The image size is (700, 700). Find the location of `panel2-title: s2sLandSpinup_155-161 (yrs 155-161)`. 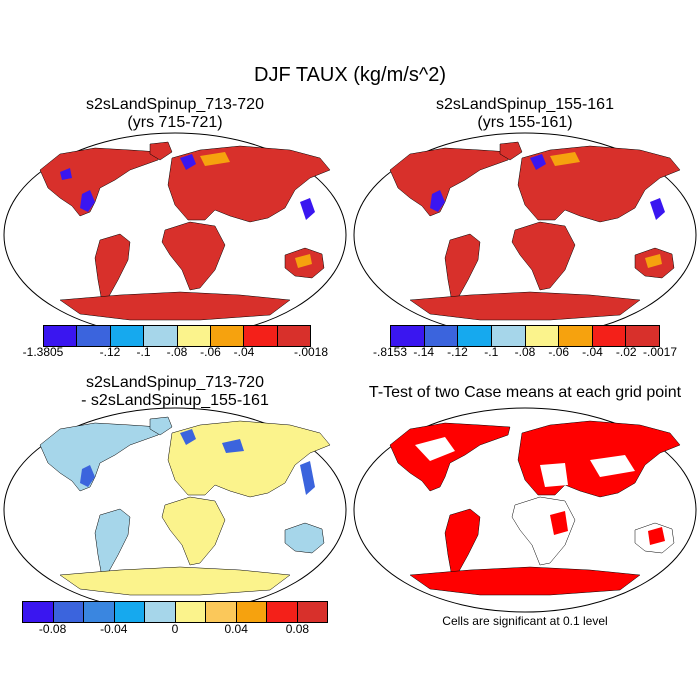

panel2-title: s2sLandSpinup_155-161 (yrs 155-161) is located at coordinates (525, 114).